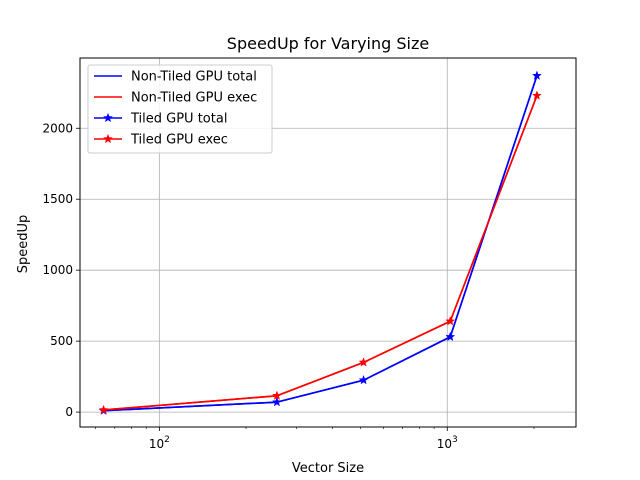  What do you see at coordinates (455, 440) in the screenshot?
I see `x-tick-exponent: 3` at bounding box center [455, 440].